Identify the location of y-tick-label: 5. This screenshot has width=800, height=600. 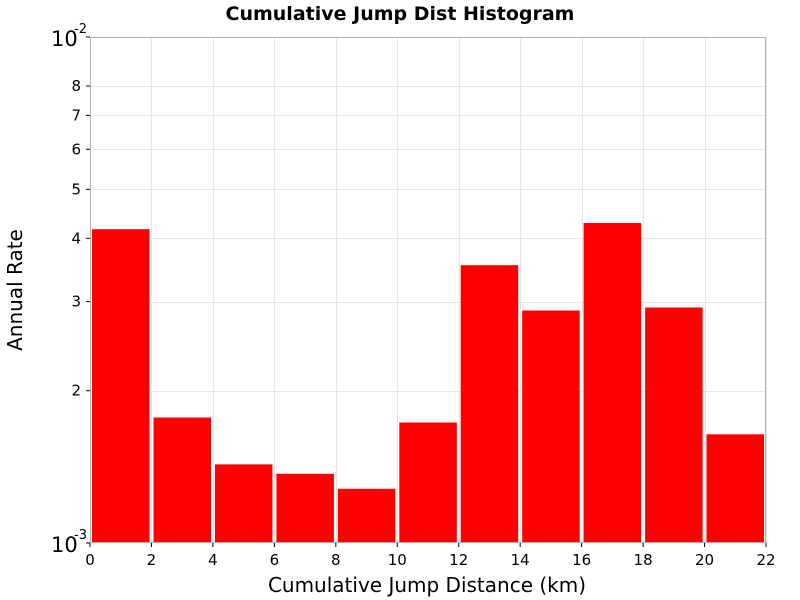
(76, 189).